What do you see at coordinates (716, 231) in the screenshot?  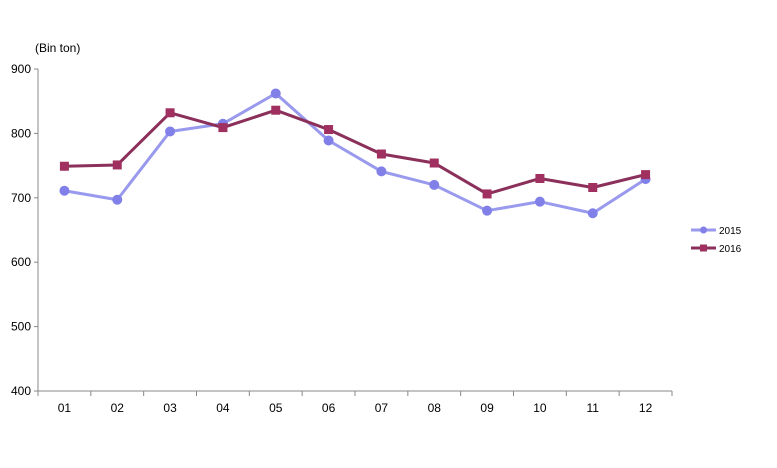 I see `legend-item-2015: 2015` at bounding box center [716, 231].